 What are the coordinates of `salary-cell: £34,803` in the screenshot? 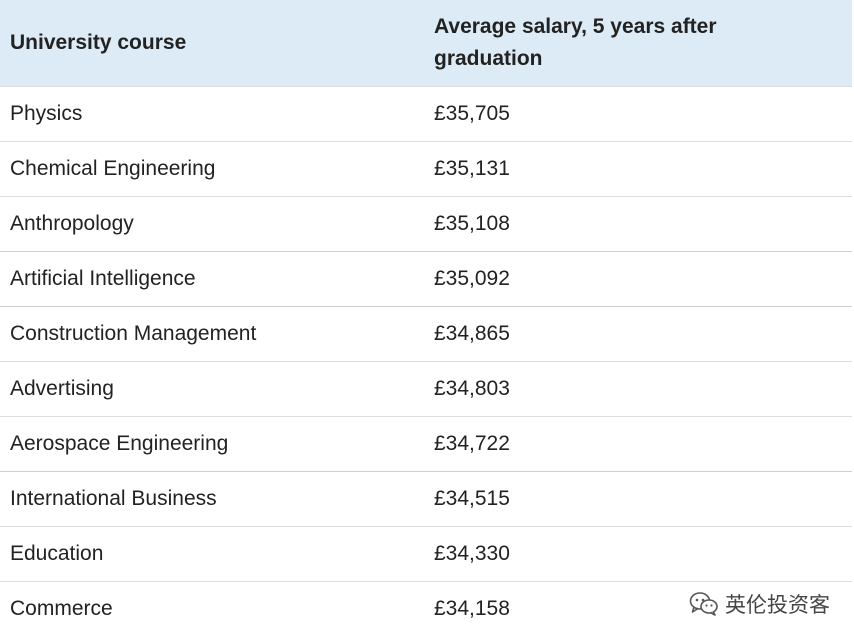 It's located at (472, 388).